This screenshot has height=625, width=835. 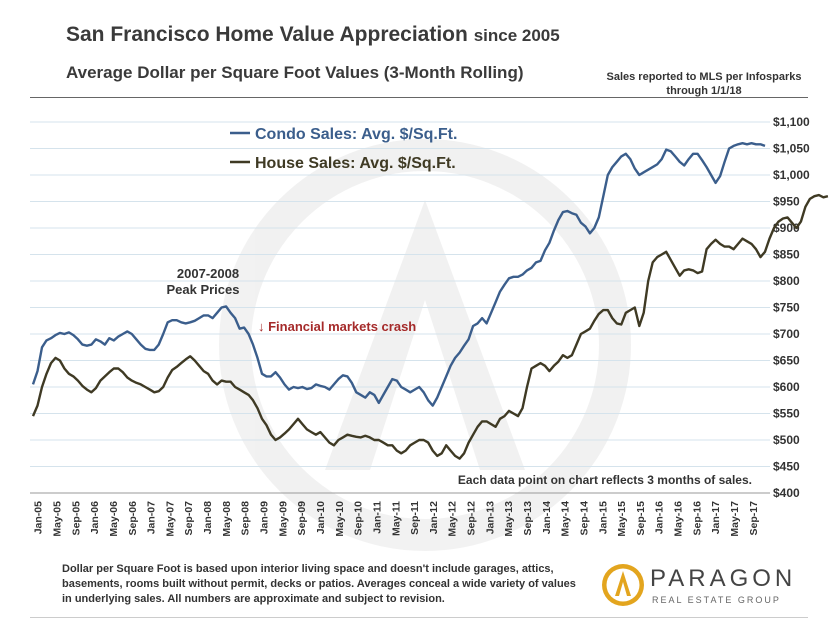 I want to click on y-tick-label: $1,000, so click(x=791, y=175).